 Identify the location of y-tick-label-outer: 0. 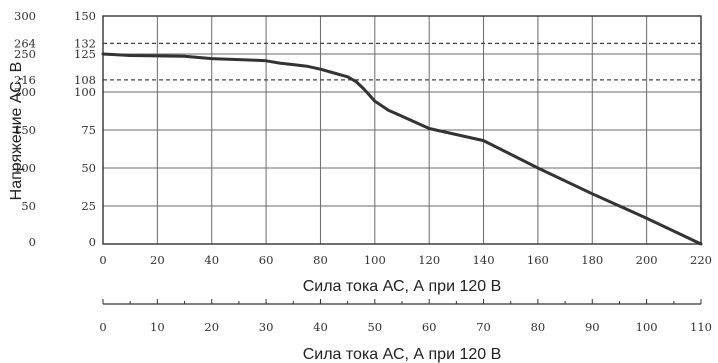
(32, 242).